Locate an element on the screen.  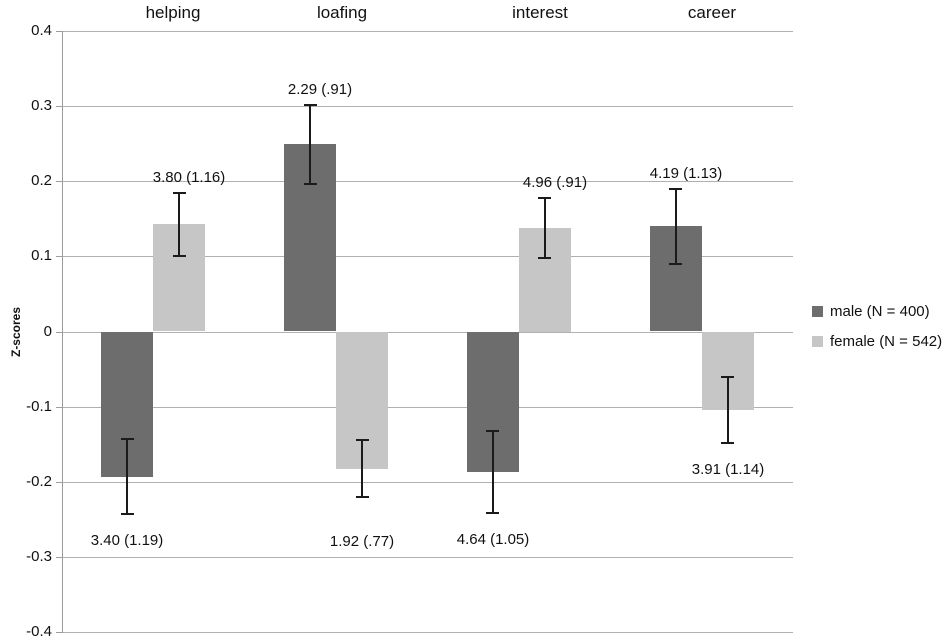
data-label-male-career: 4.19 (1.13) is located at coordinates (686, 173).